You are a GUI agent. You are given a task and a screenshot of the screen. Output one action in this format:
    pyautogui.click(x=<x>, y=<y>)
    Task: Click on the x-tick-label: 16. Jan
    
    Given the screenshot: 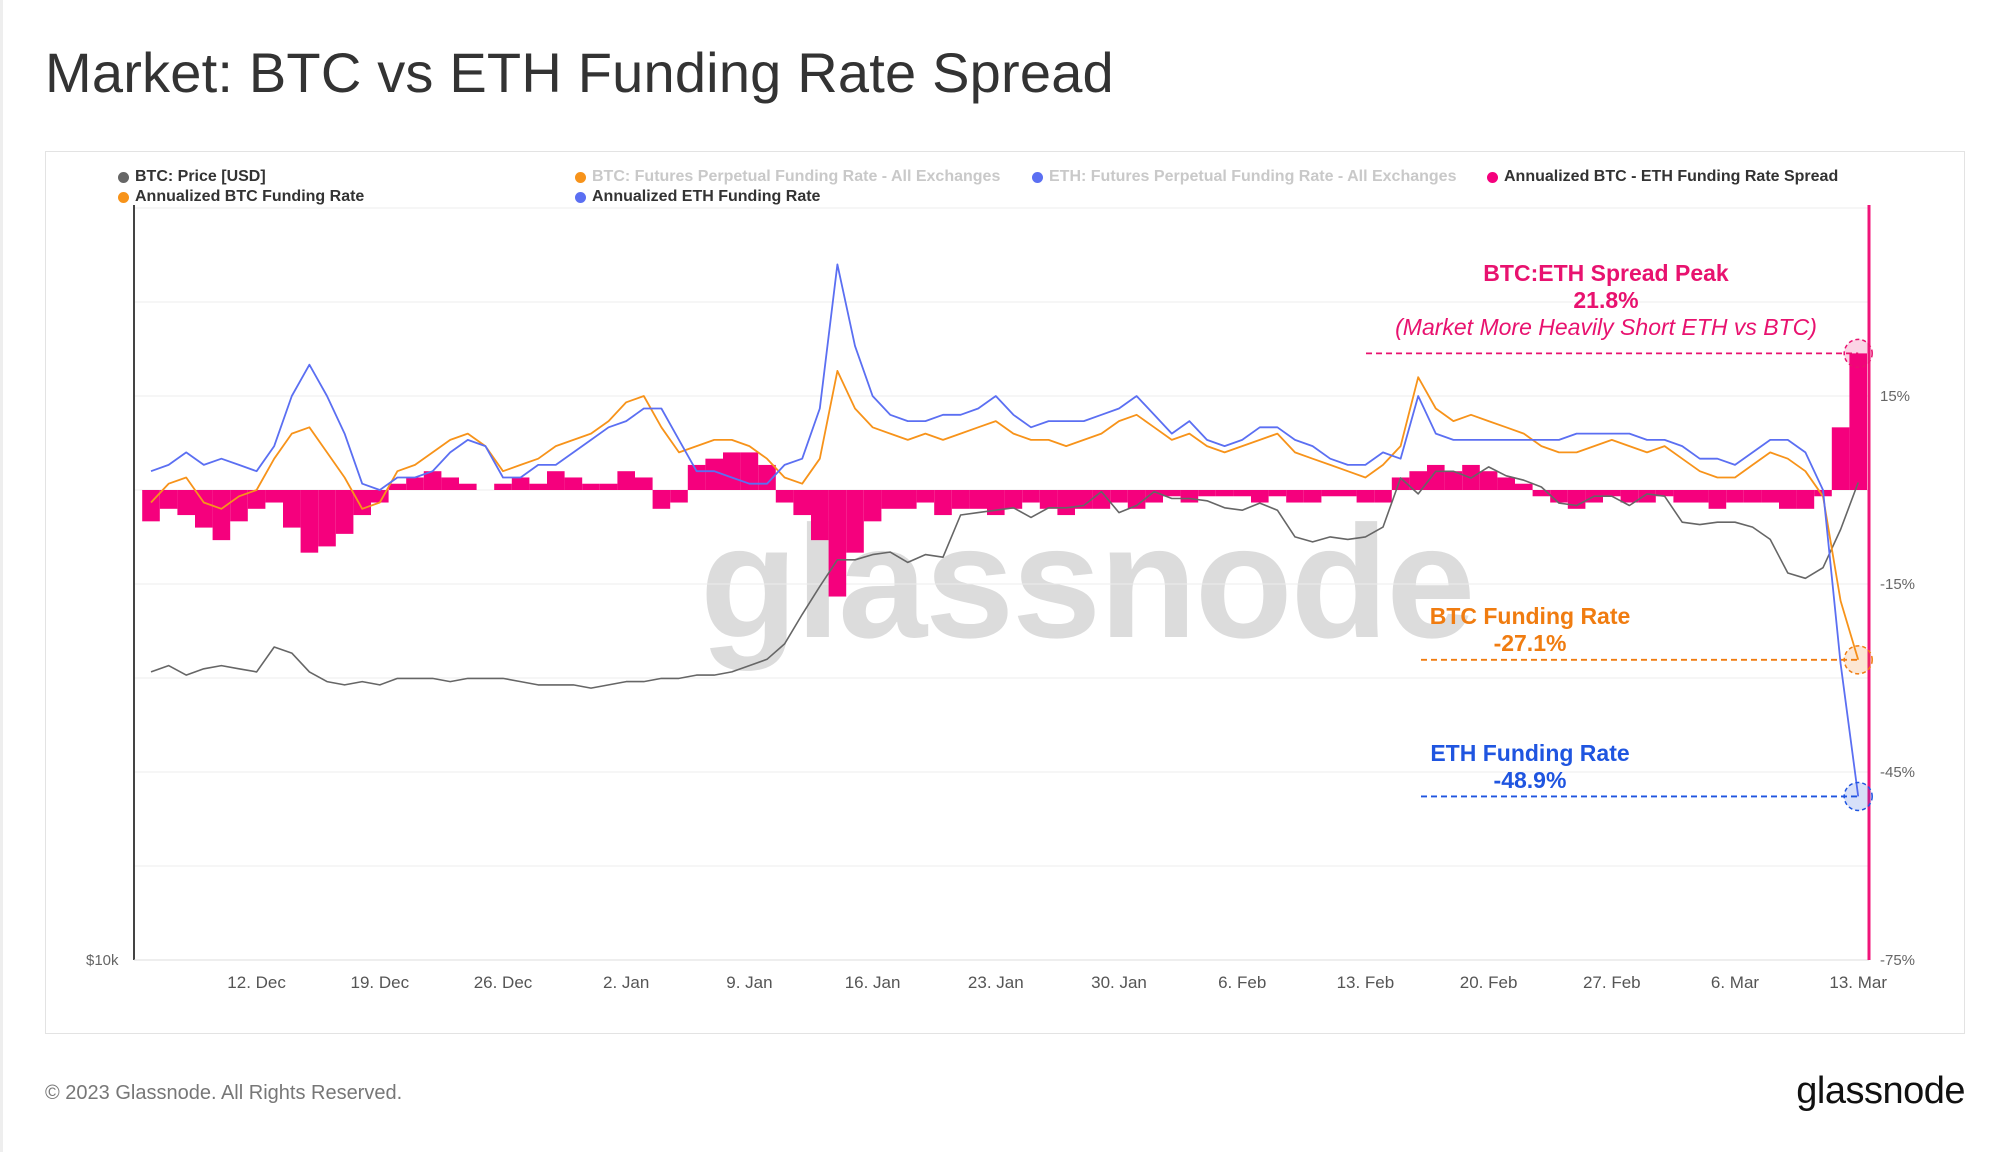 What is the action you would take?
    pyautogui.click(x=873, y=982)
    